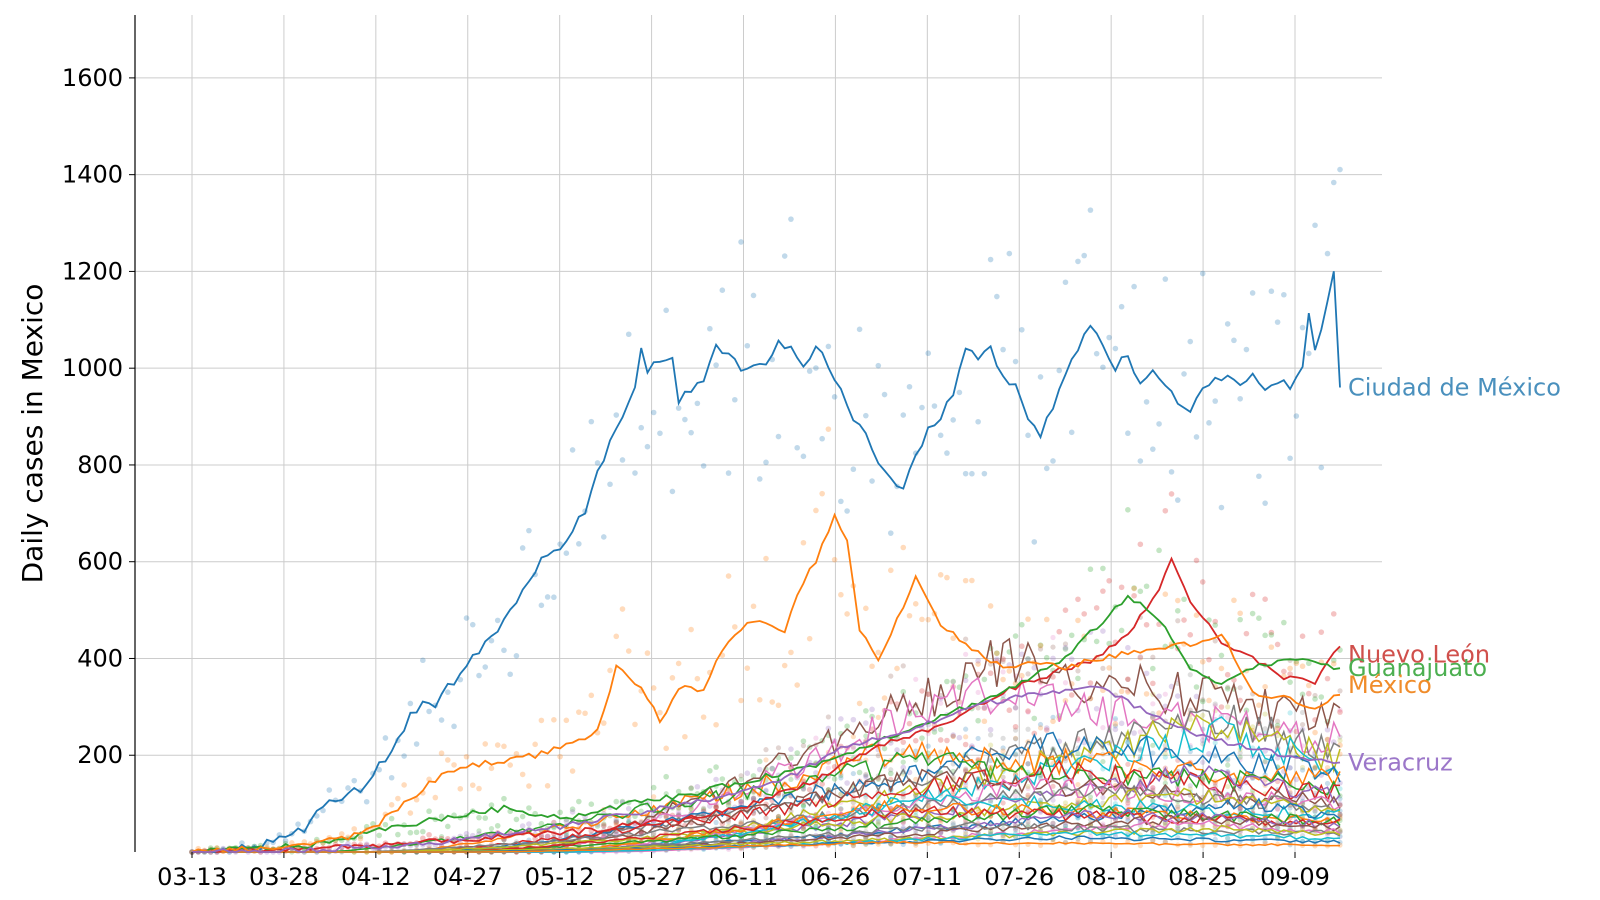  What do you see at coordinates (100, 465) in the screenshot?
I see `y-tick-label: 800` at bounding box center [100, 465].